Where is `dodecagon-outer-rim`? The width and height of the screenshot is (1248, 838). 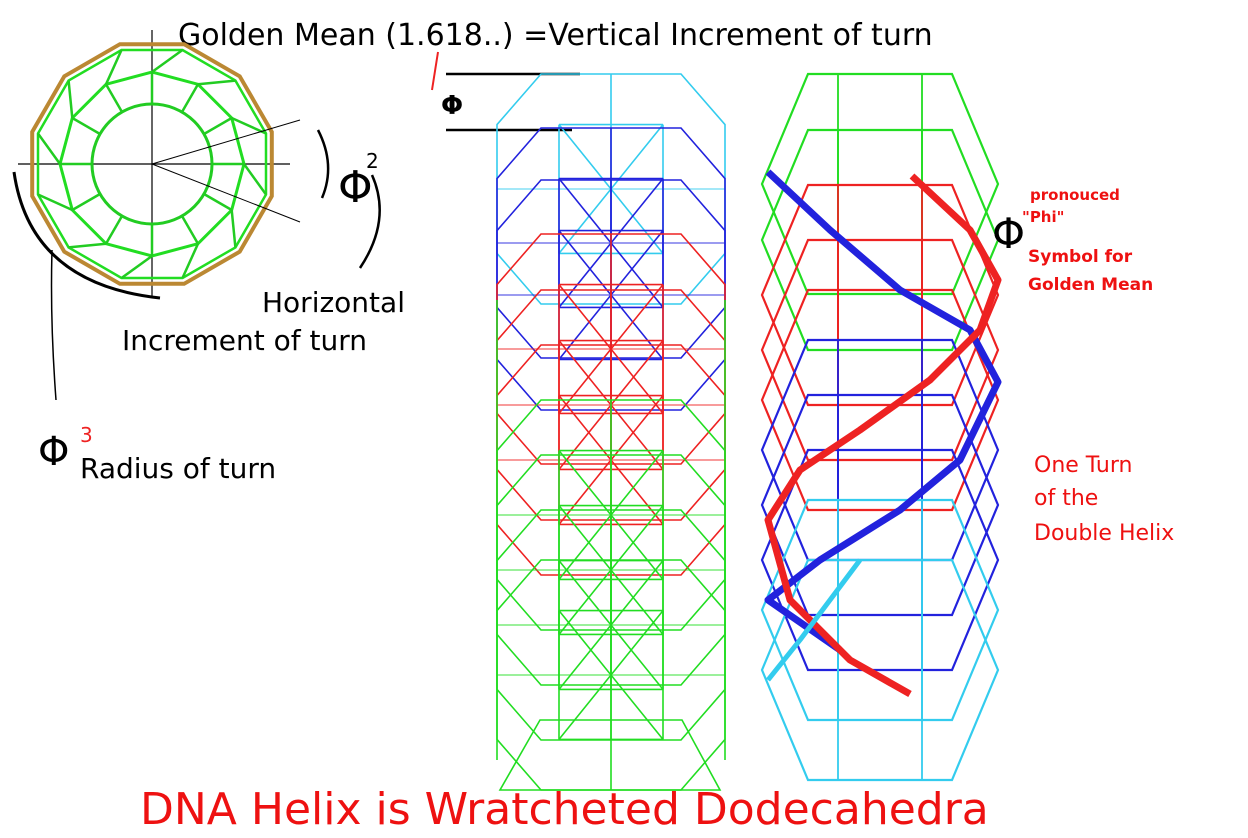 dodecagon-outer-rim is located at coordinates (152, 164).